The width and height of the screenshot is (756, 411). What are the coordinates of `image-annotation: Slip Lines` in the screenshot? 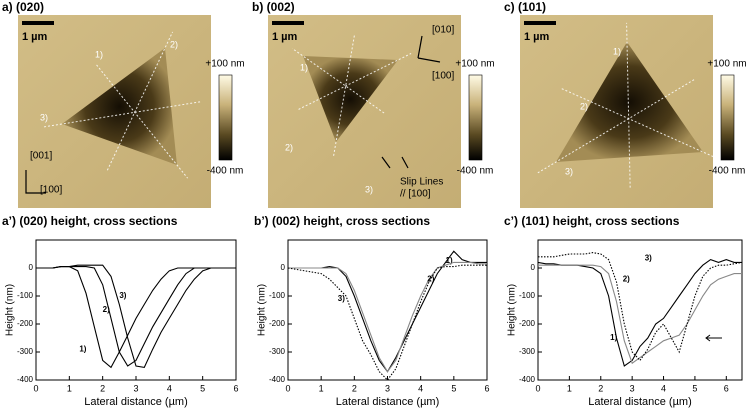 It's located at (421, 182).